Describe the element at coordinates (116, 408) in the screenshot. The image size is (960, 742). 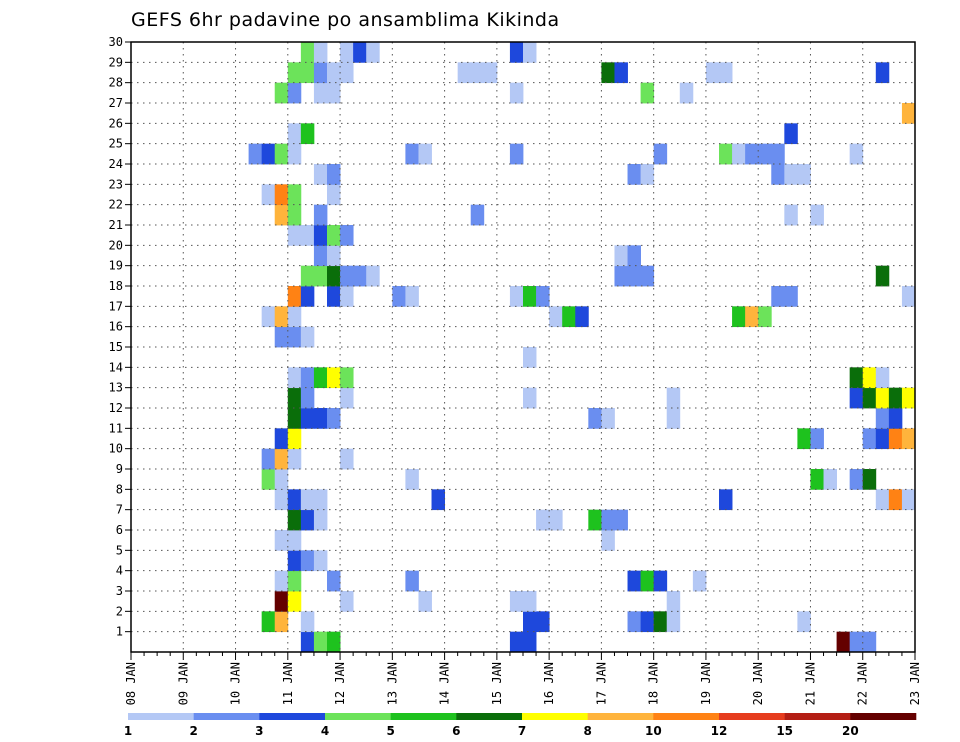
I see `y-tick-label: 12` at that location.